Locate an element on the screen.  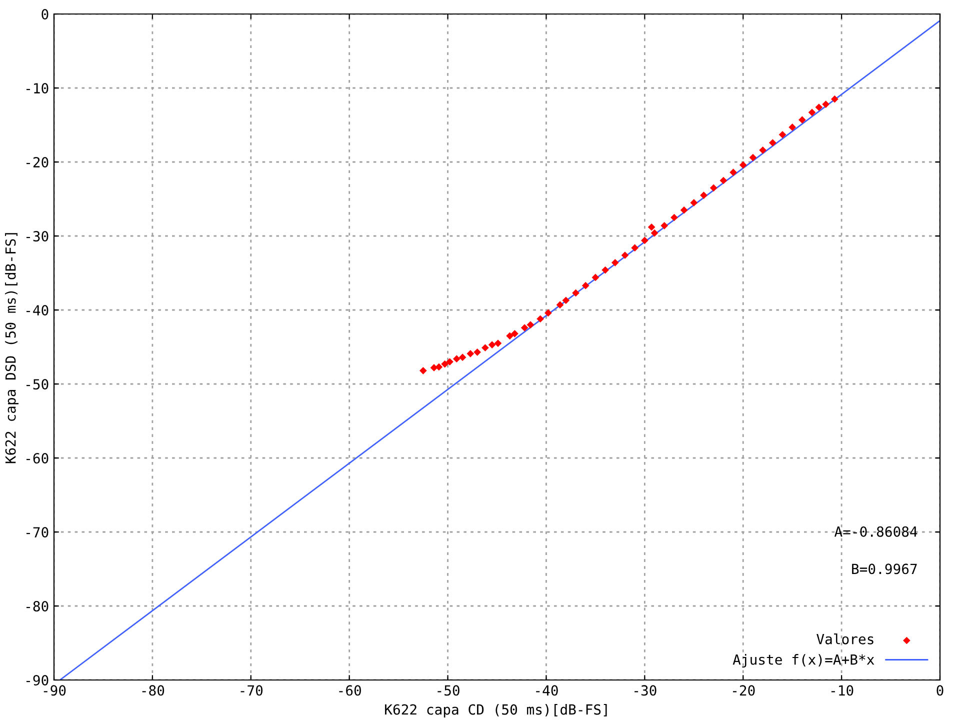
y-tick-label: -20 is located at coordinates (37, 162).